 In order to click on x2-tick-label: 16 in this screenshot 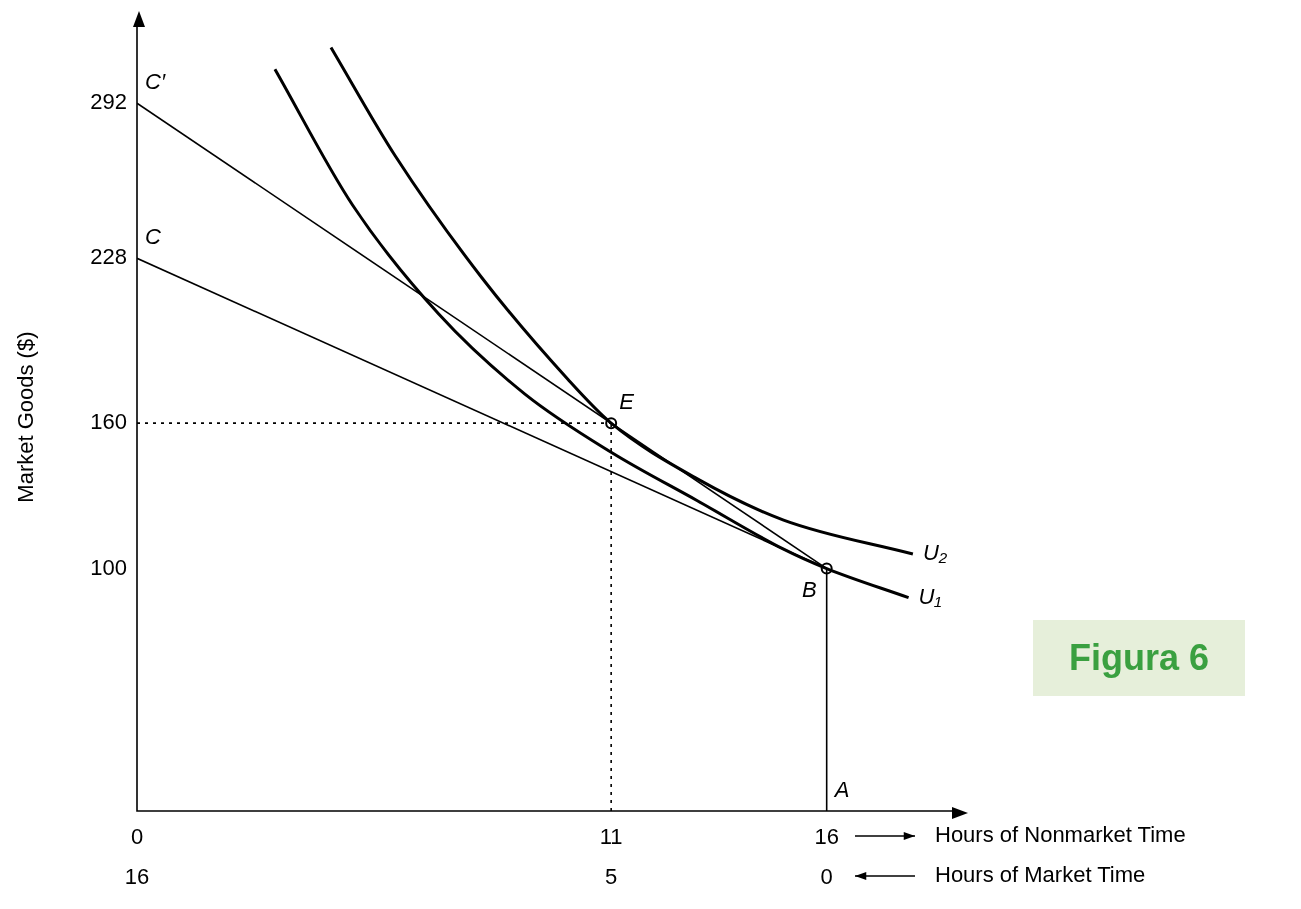, I will do `click(137, 877)`.